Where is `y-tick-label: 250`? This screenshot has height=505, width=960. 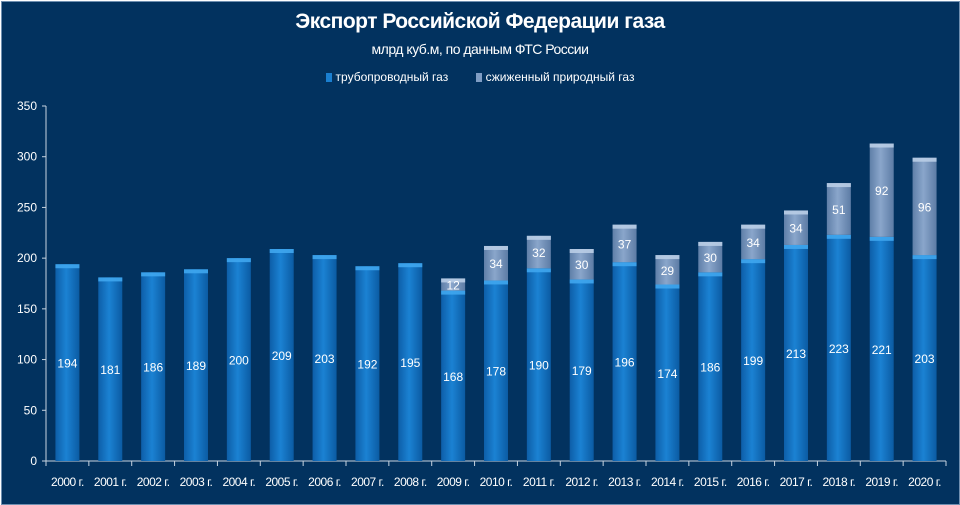 y-tick-label: 250 is located at coordinates (27, 207).